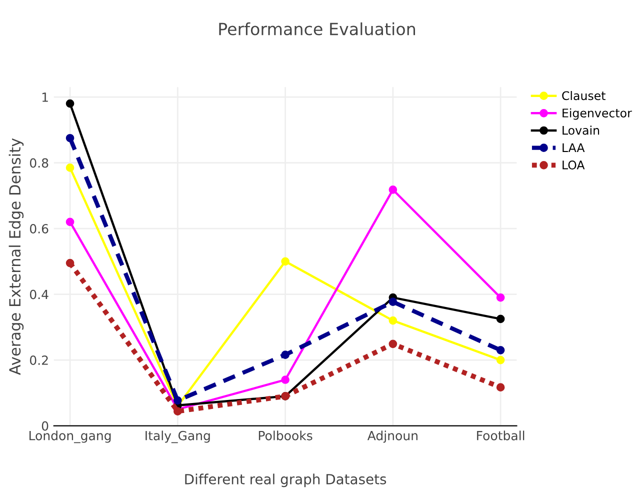 This screenshot has width=634, height=498. Describe the element at coordinates (573, 147) in the screenshot. I see `legend-label: LAA` at that location.